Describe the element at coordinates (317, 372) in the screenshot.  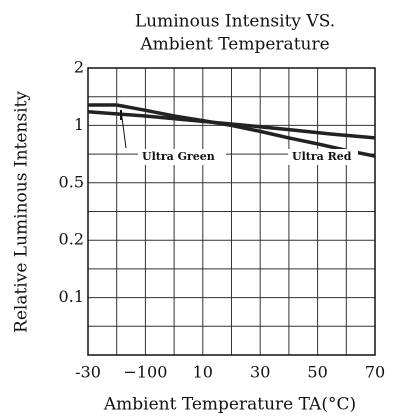
I see `x-tick-label: 50` at that location.